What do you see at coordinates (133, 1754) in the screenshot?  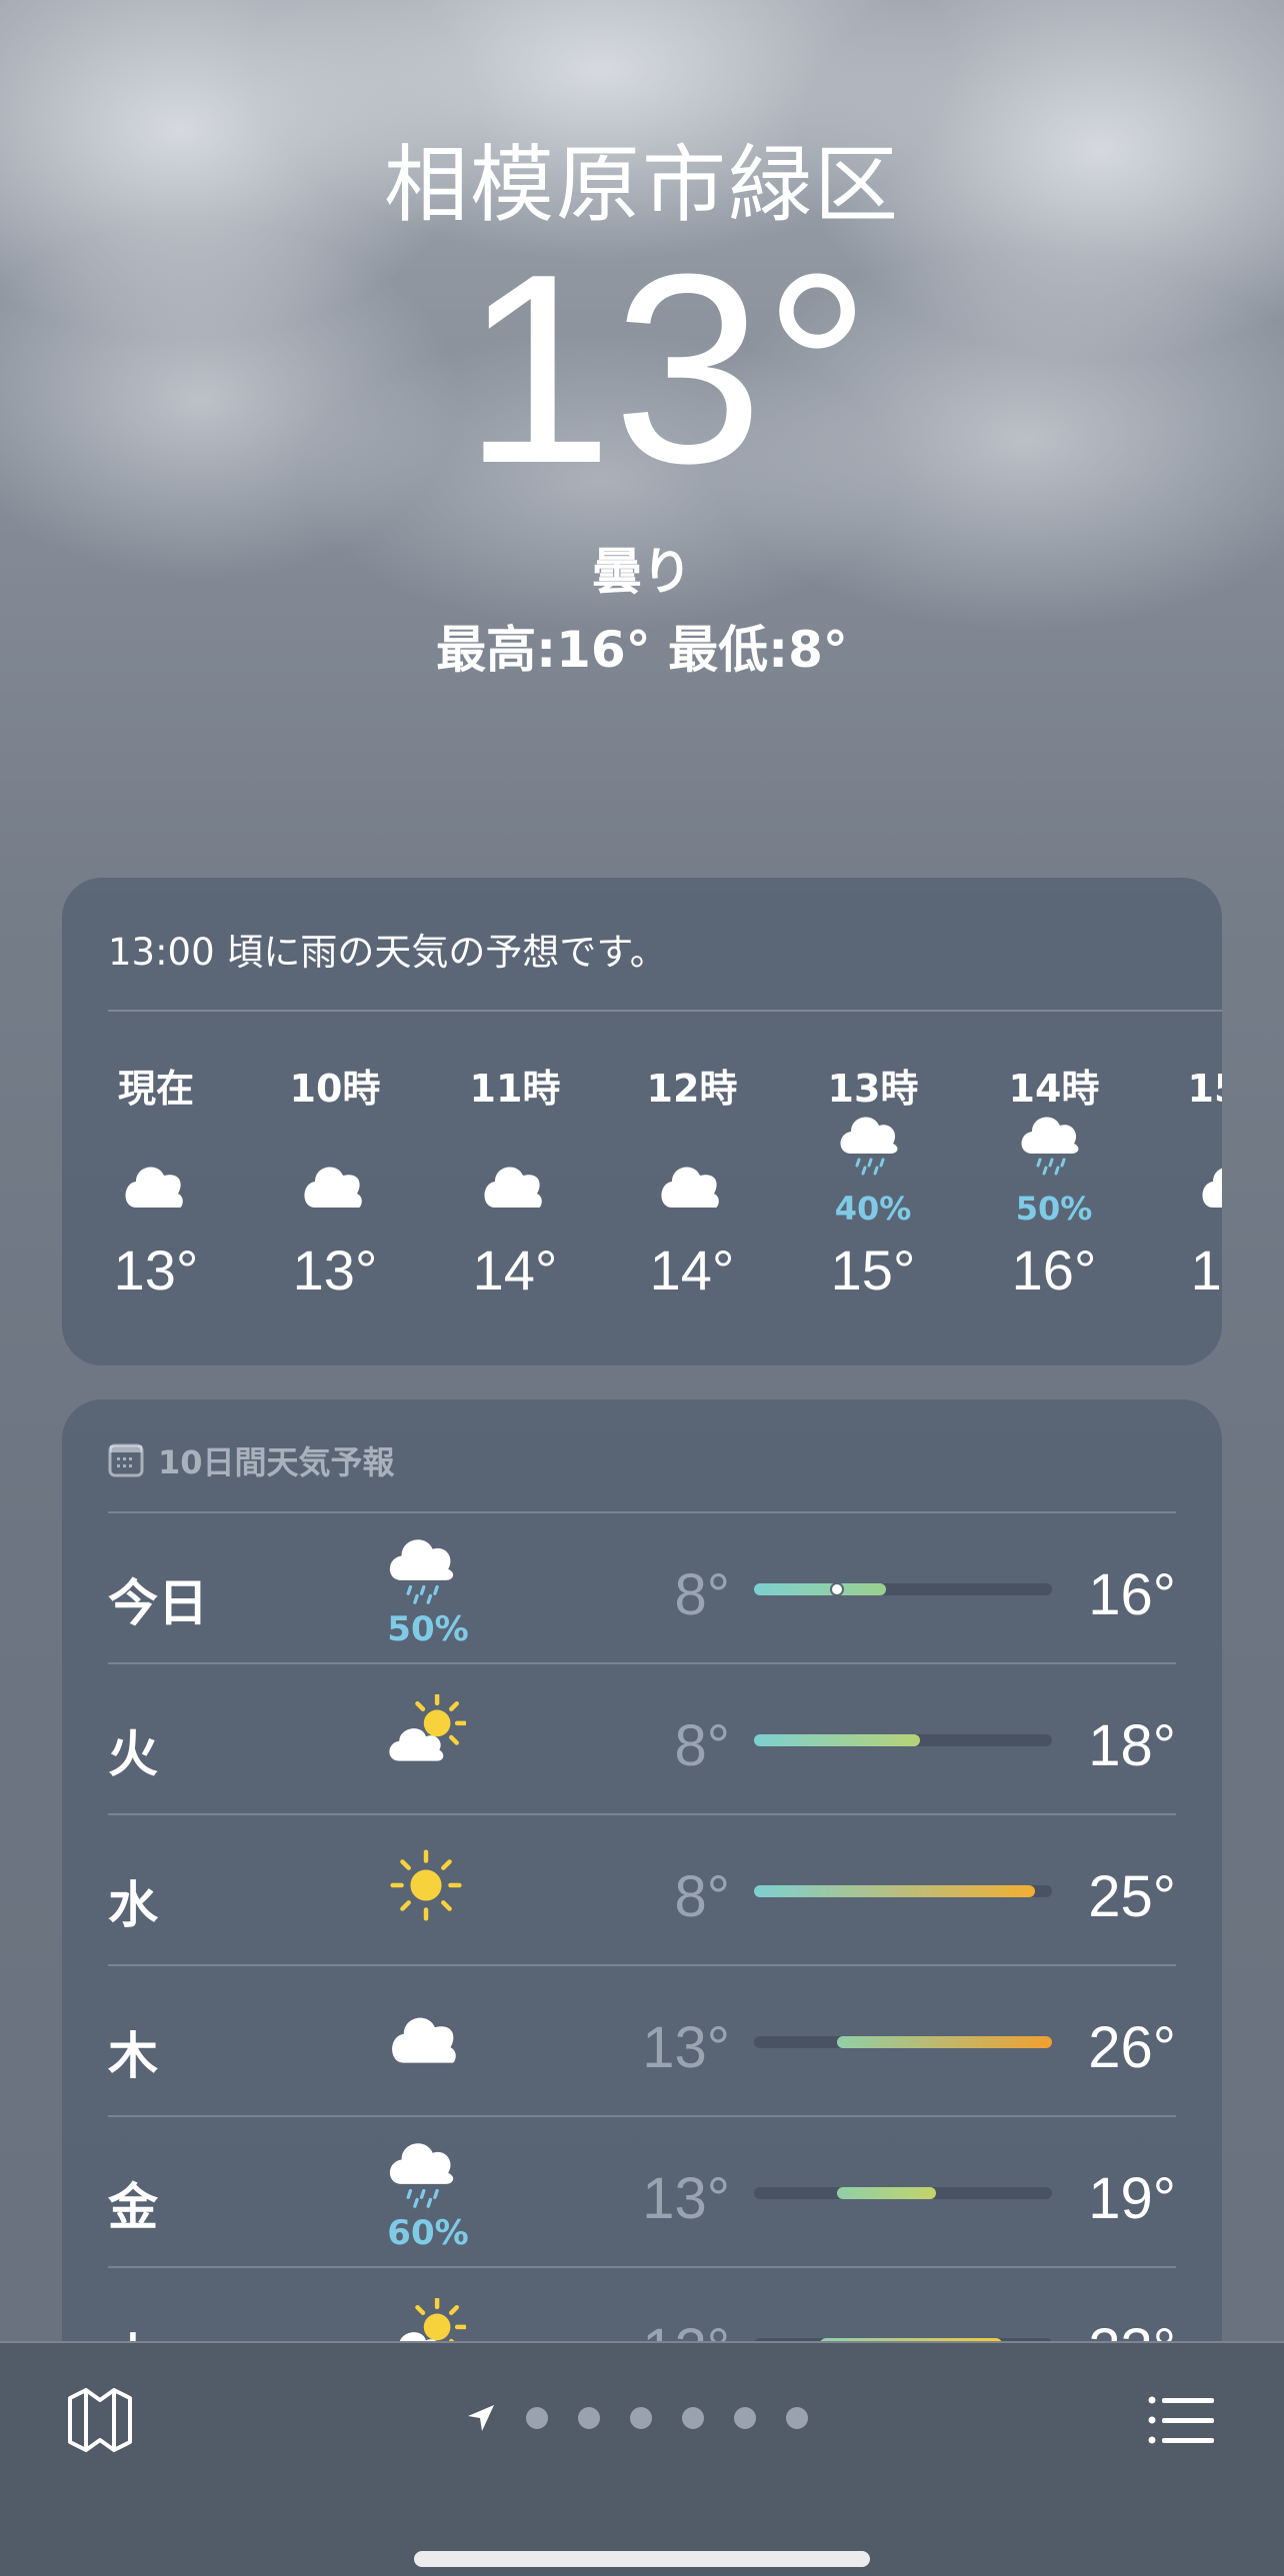 I see `day-label: 火` at bounding box center [133, 1754].